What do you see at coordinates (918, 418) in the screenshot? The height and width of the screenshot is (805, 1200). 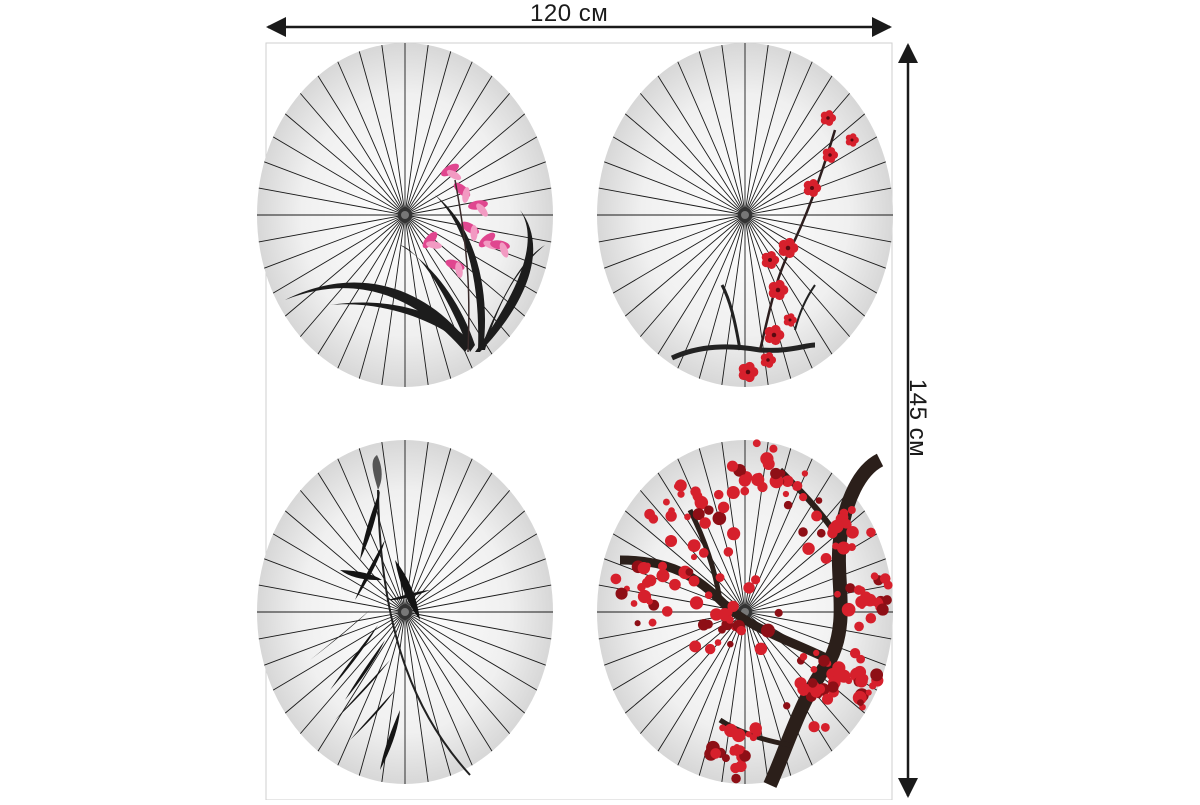 I see `height-dimension-label: 145 см` at bounding box center [918, 418].